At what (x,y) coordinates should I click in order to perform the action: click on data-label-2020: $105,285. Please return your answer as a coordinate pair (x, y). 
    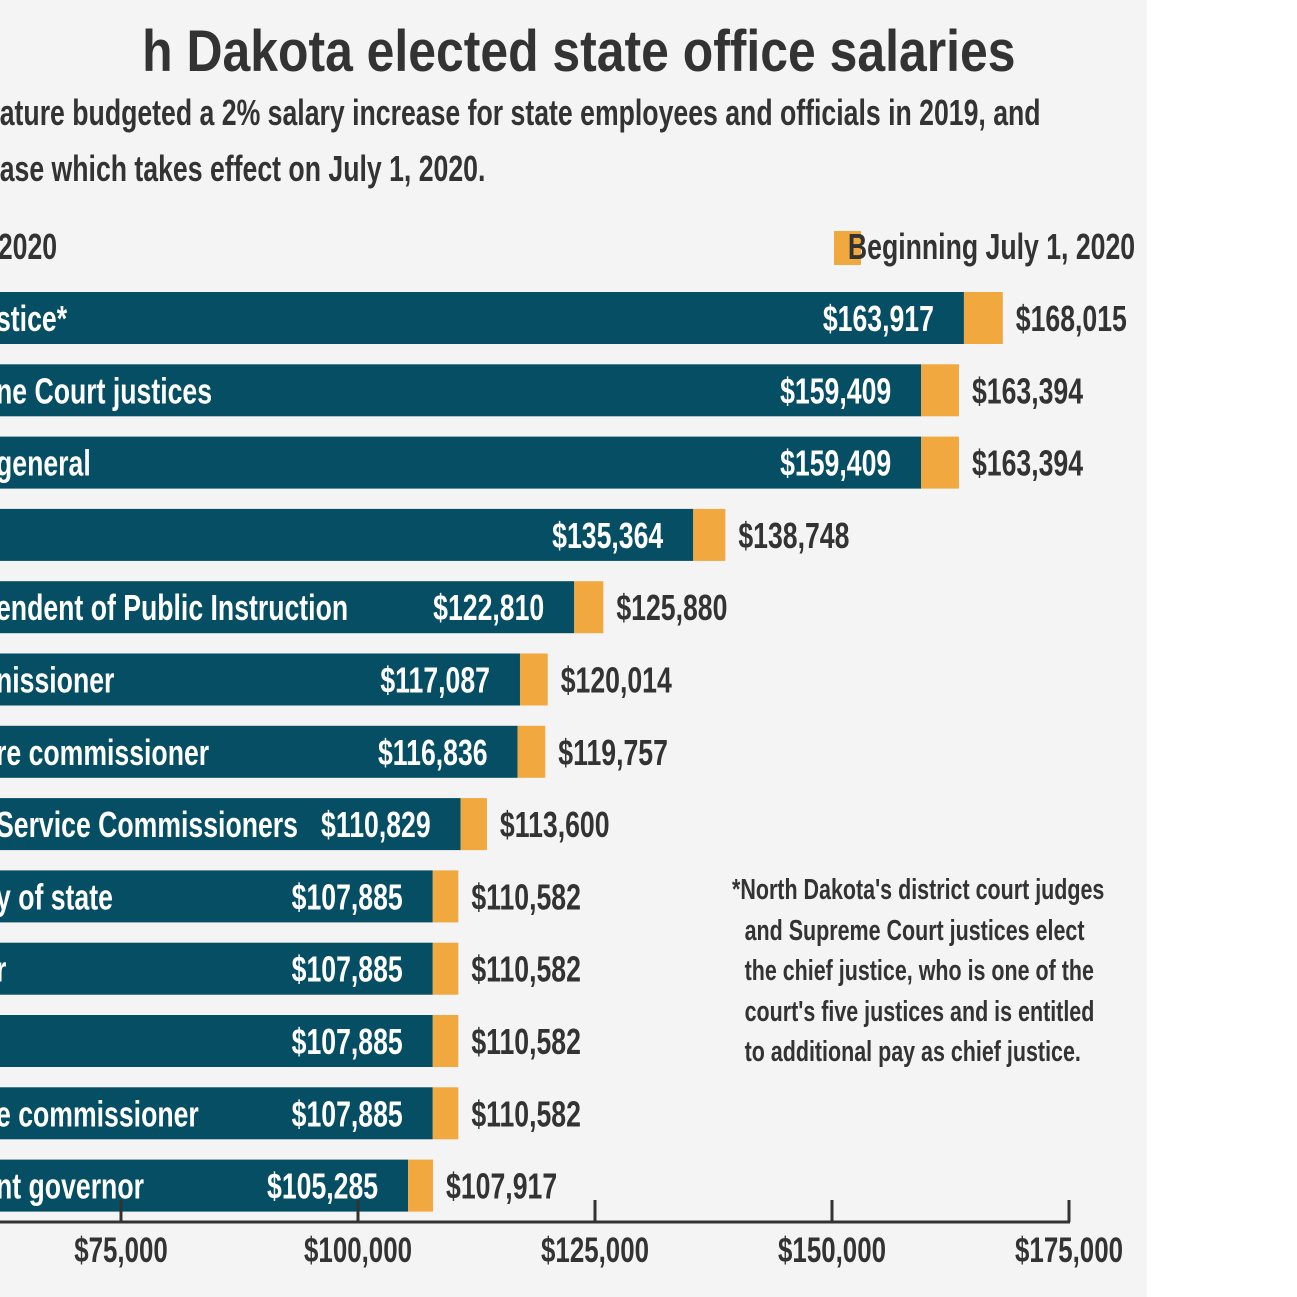
    Looking at the image, I should click on (322, 1186).